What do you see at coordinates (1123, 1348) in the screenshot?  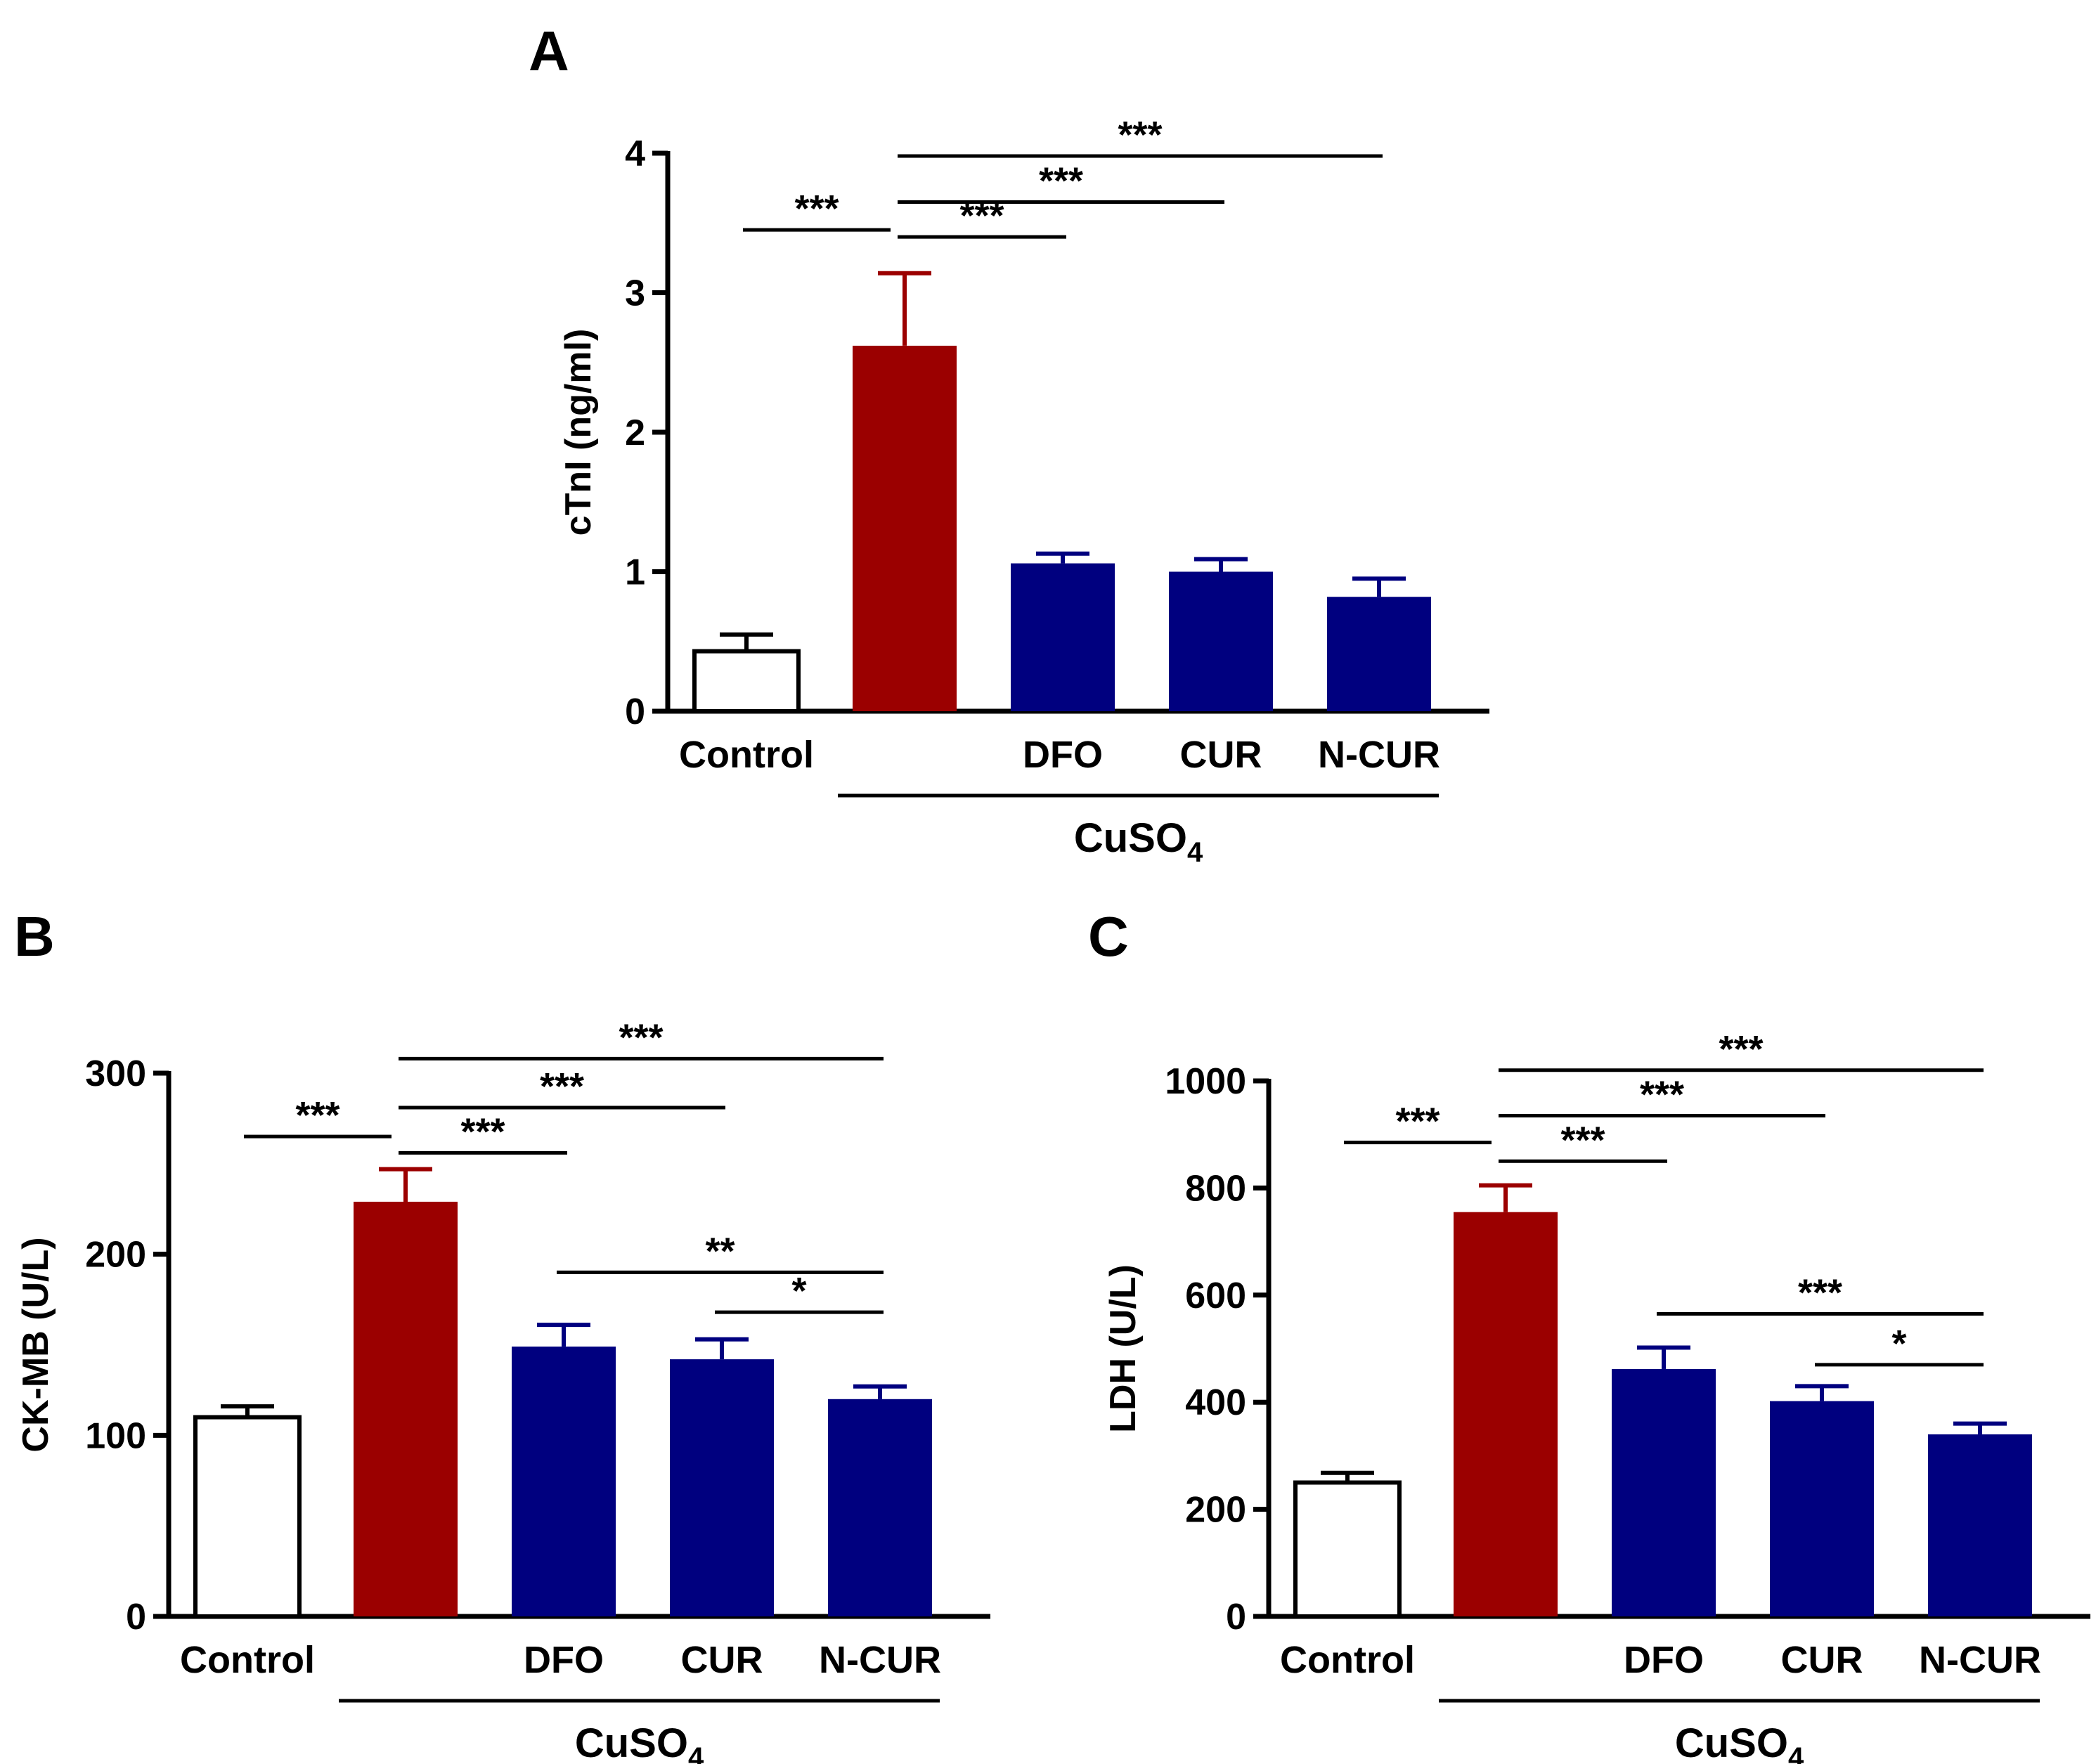 I see `y-axis-title: LDH (U/L)` at bounding box center [1123, 1348].